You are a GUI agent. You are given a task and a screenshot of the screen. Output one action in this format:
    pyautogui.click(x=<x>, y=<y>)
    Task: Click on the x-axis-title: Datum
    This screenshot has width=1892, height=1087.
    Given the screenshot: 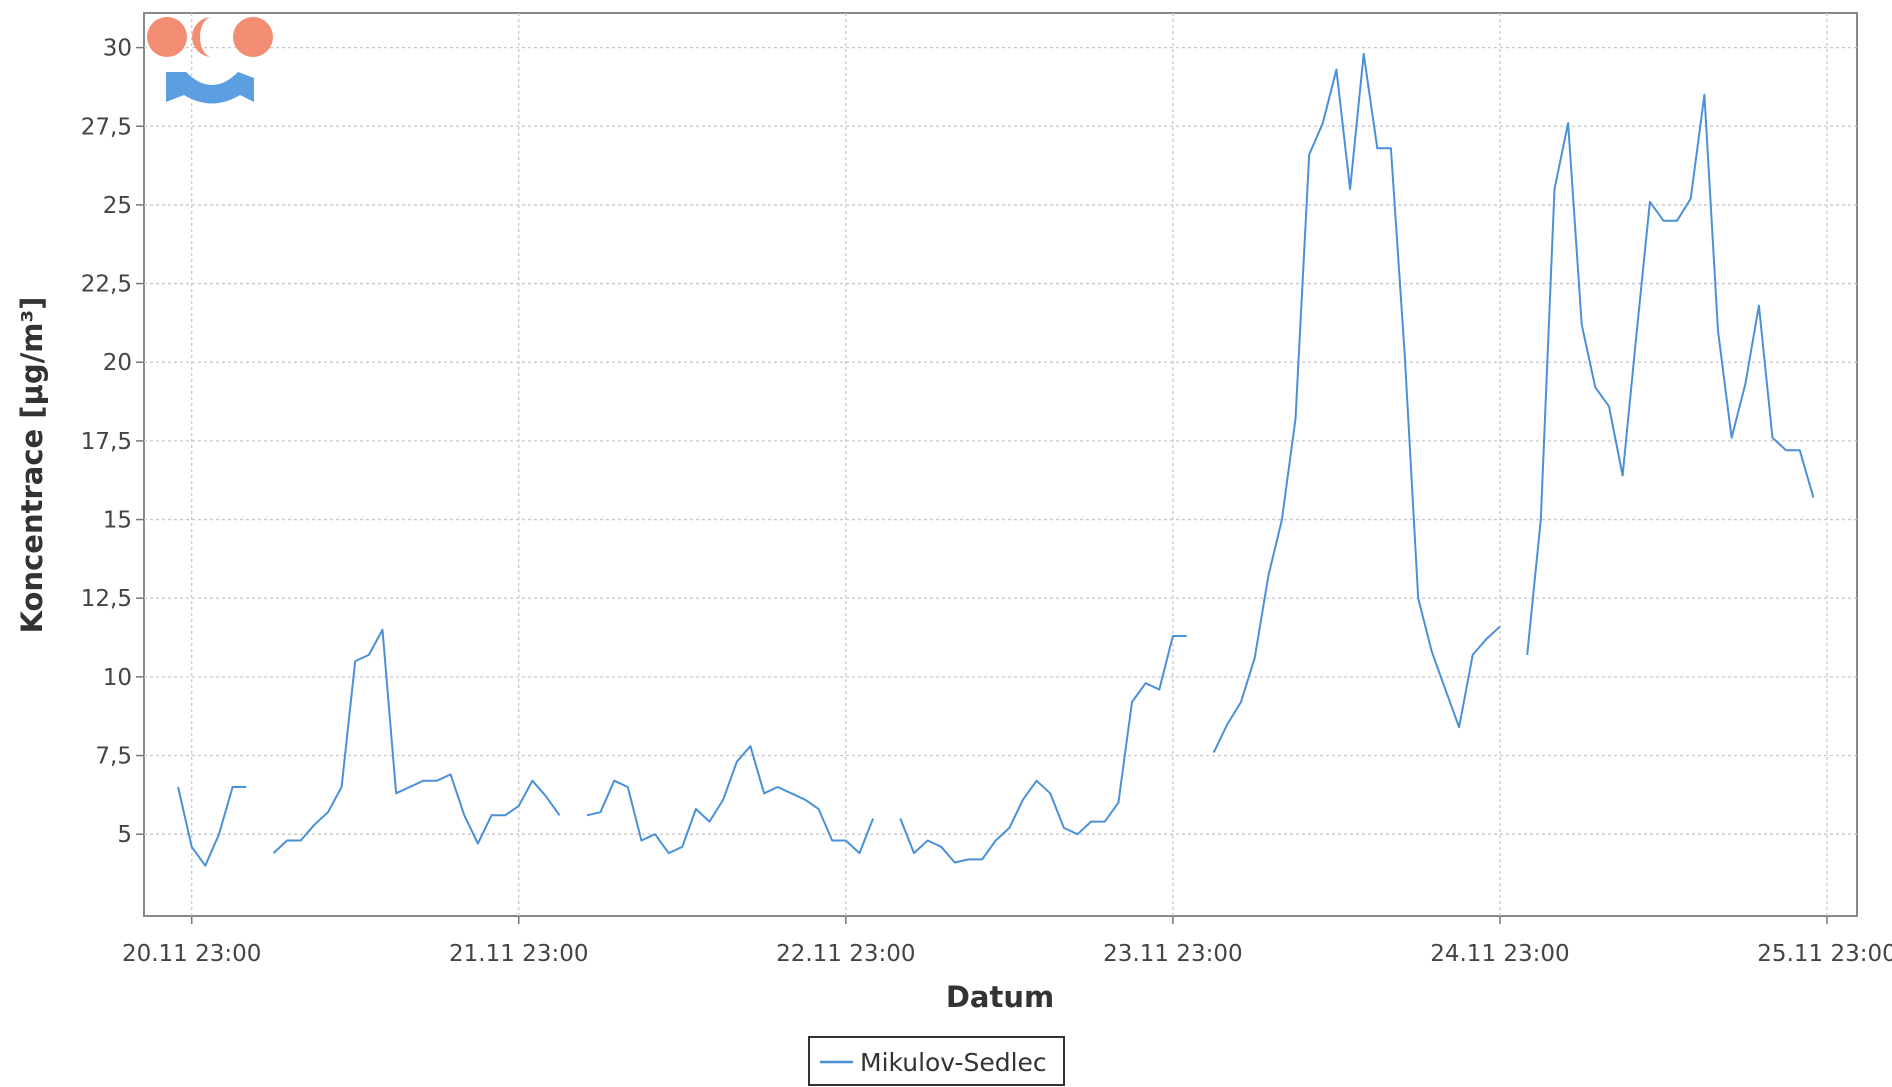 What is the action you would take?
    pyautogui.click(x=1000, y=997)
    